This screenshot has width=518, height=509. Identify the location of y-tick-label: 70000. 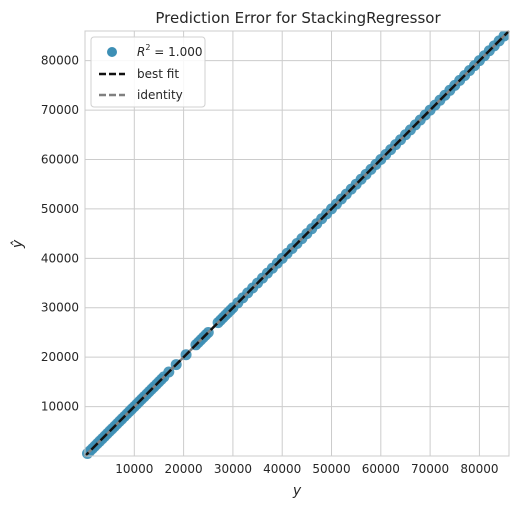
(60, 110).